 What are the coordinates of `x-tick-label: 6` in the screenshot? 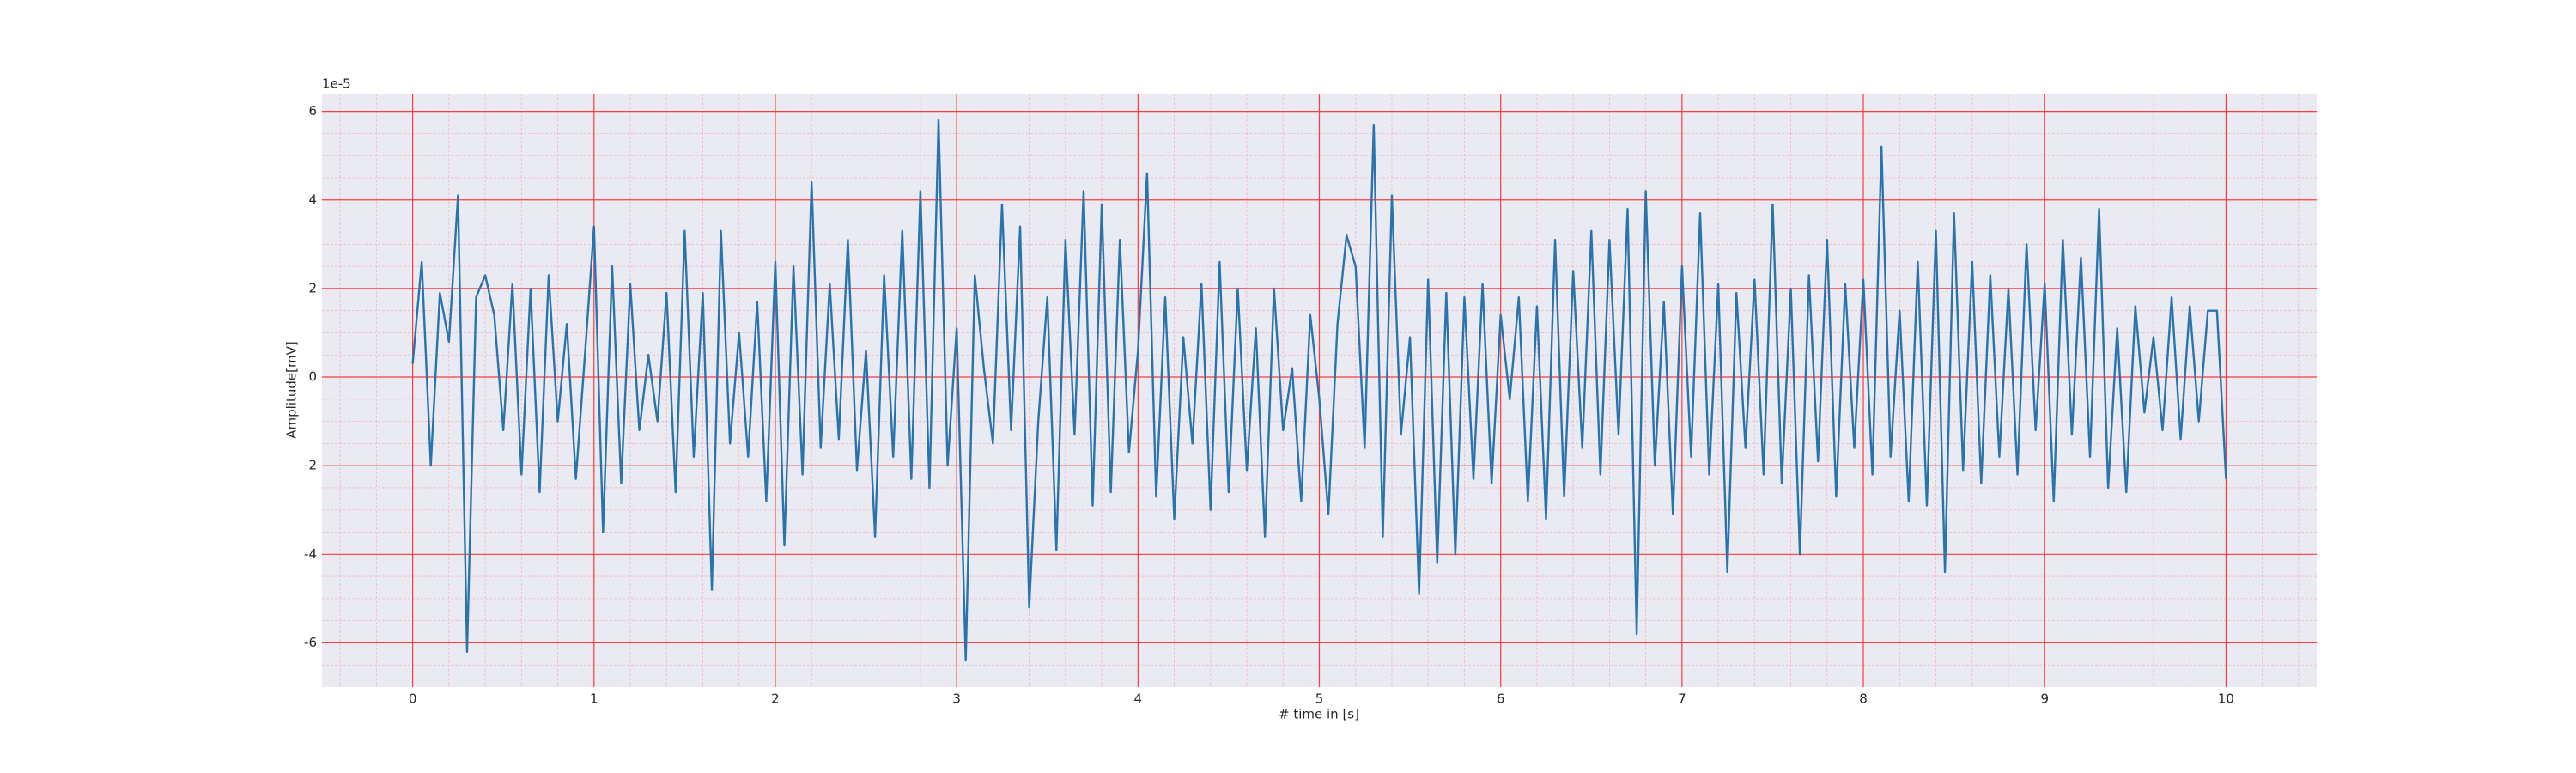 It's located at (1501, 699).